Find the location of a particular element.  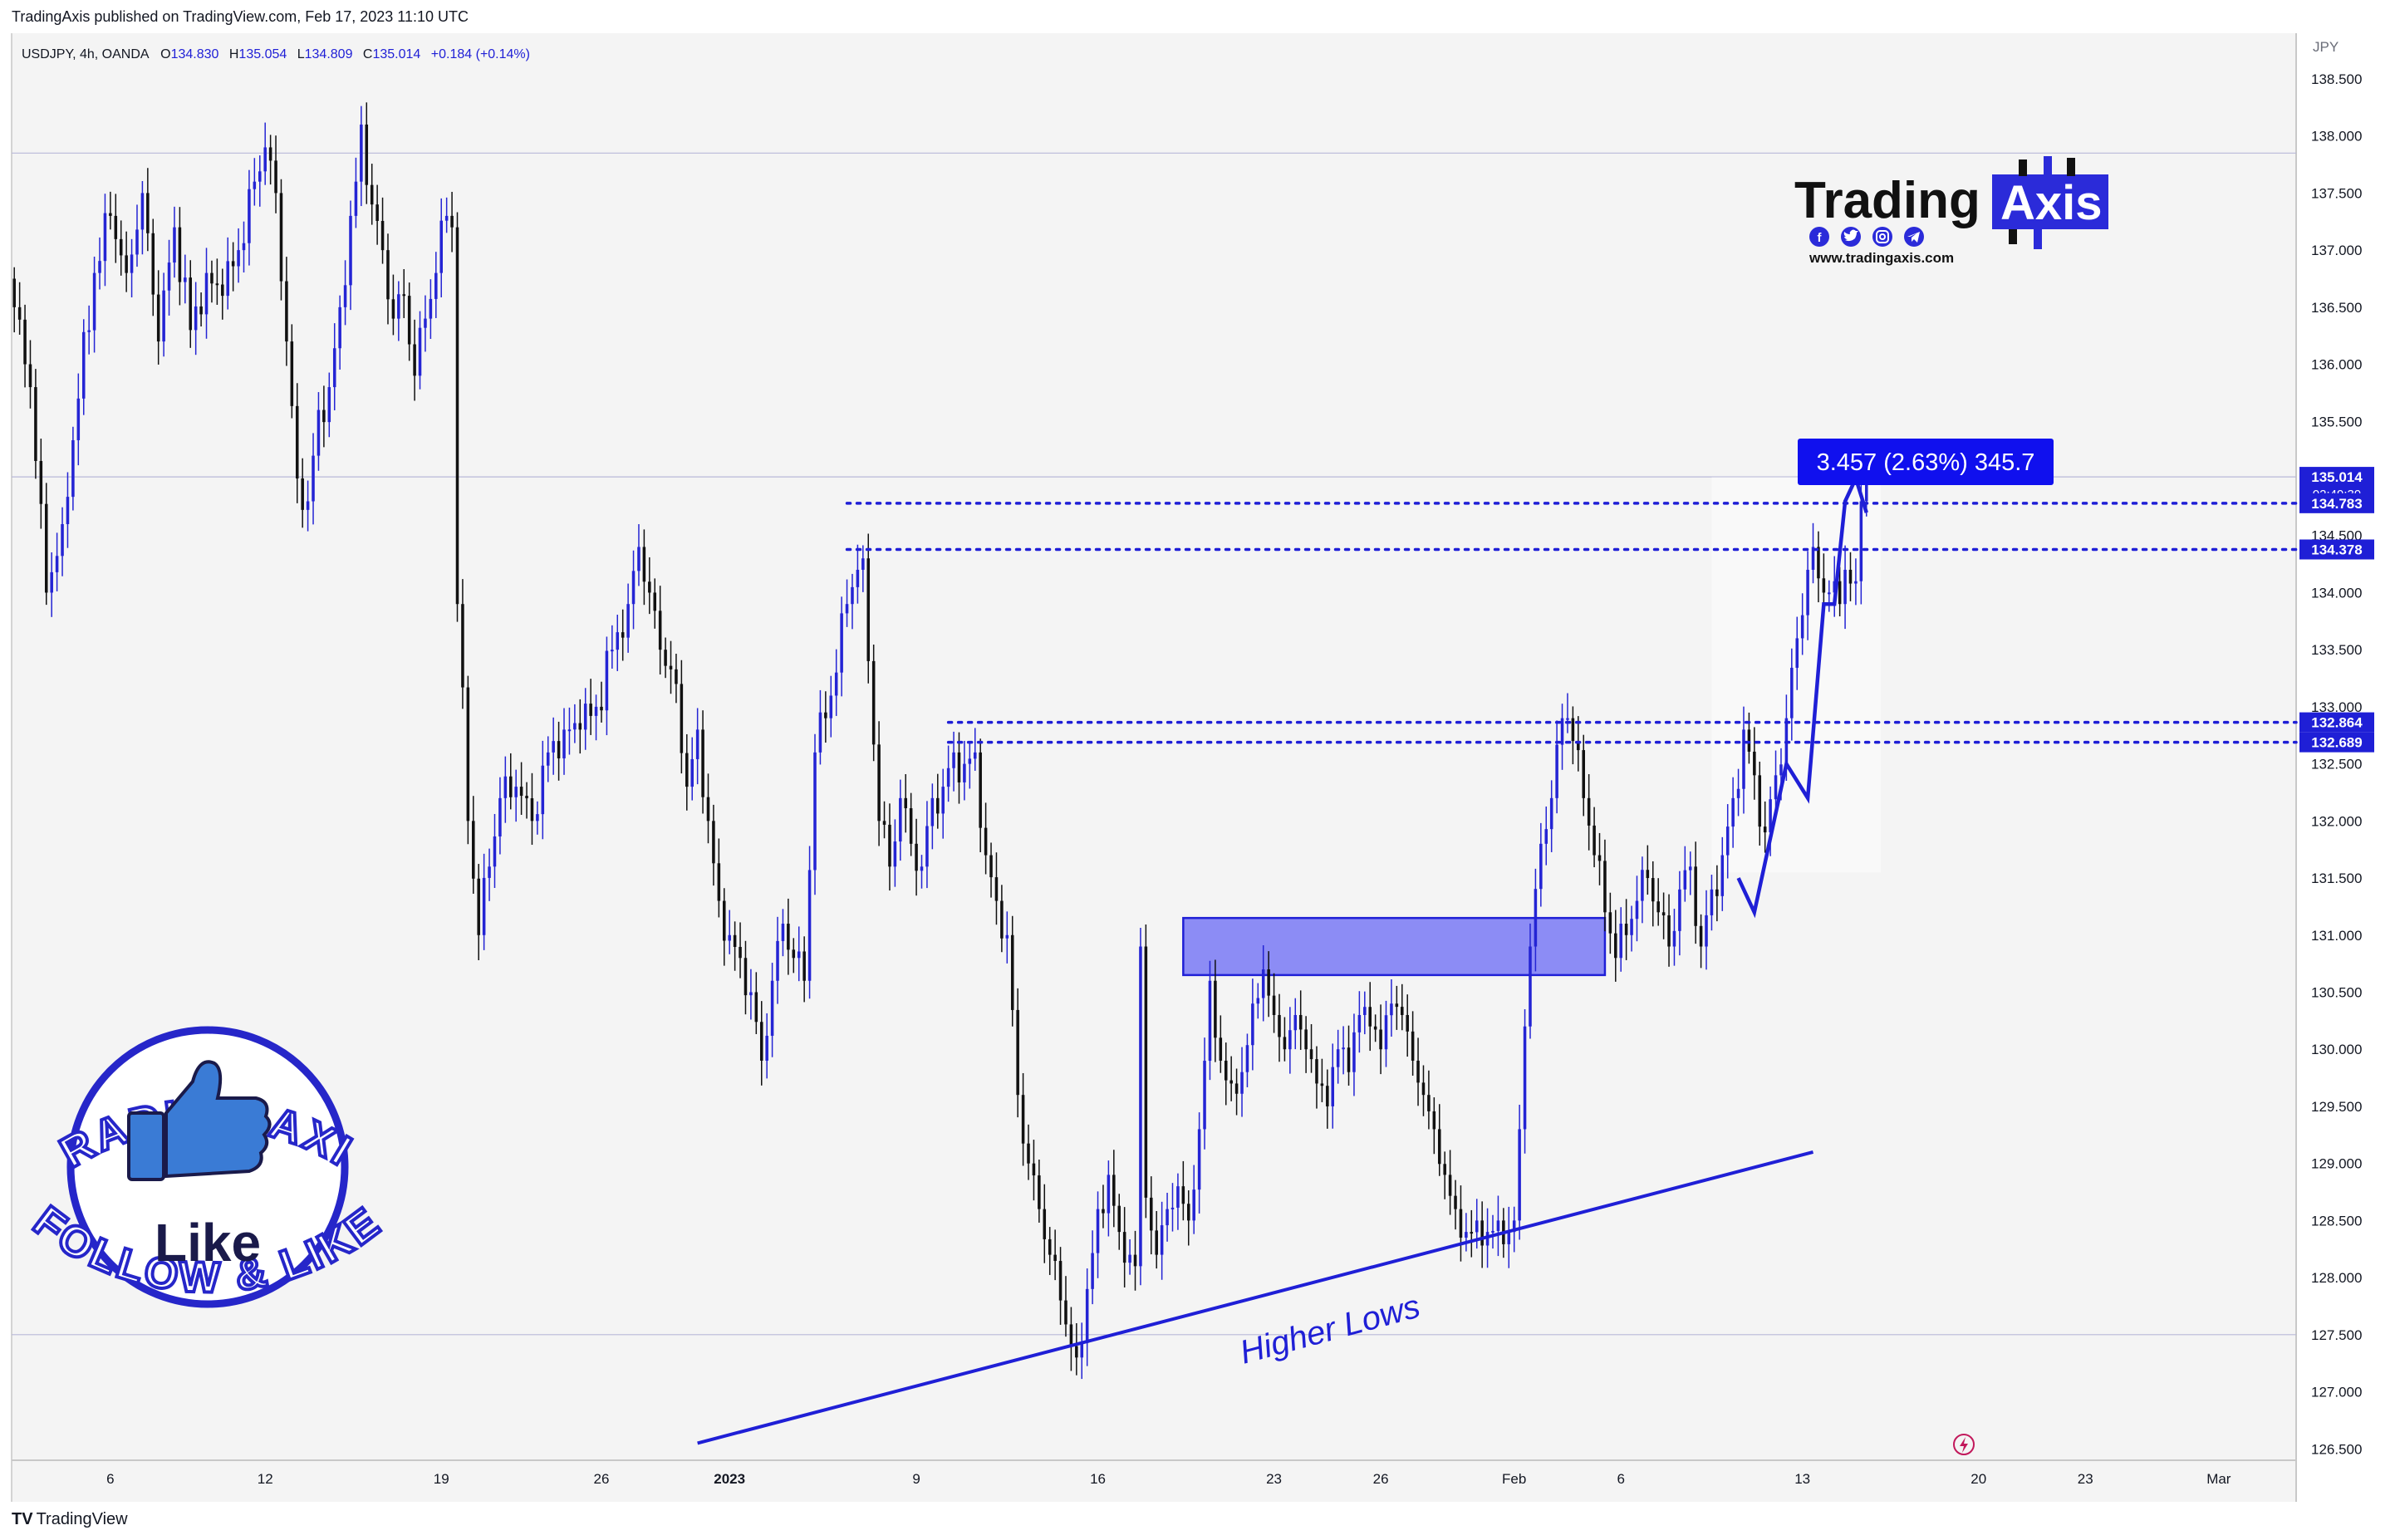

tradingview-brand: TV TradingView is located at coordinates (70, 1519).